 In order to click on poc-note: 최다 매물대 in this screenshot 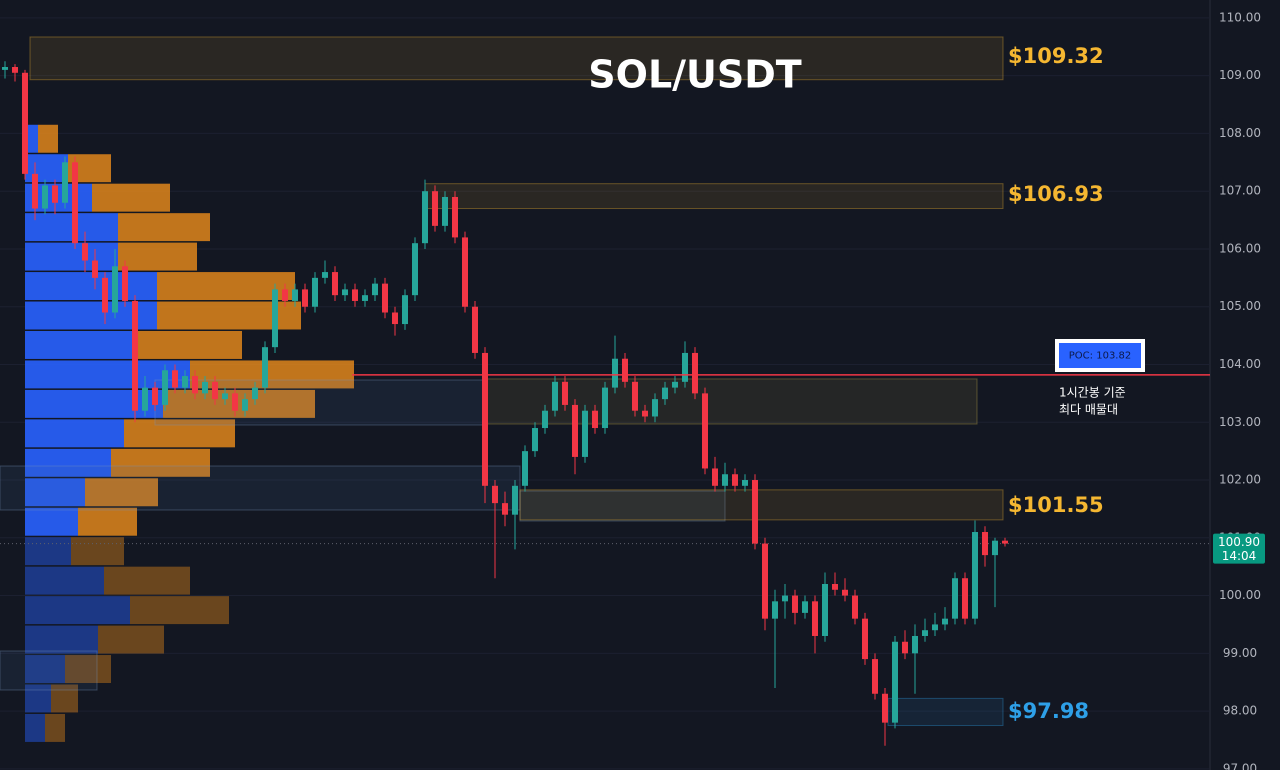, I will do `click(1088, 410)`.